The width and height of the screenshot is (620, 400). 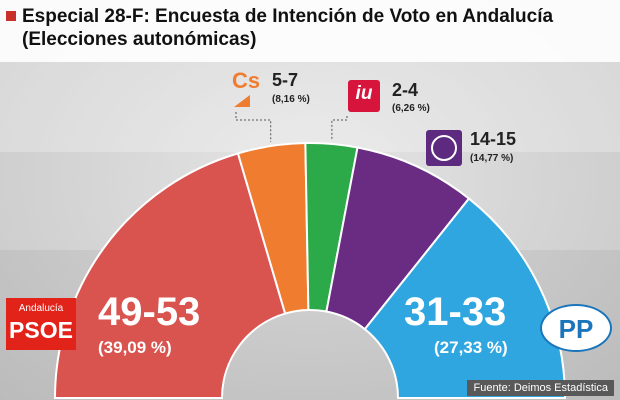 I want to click on cs-logo: Cs, so click(x=250, y=90).